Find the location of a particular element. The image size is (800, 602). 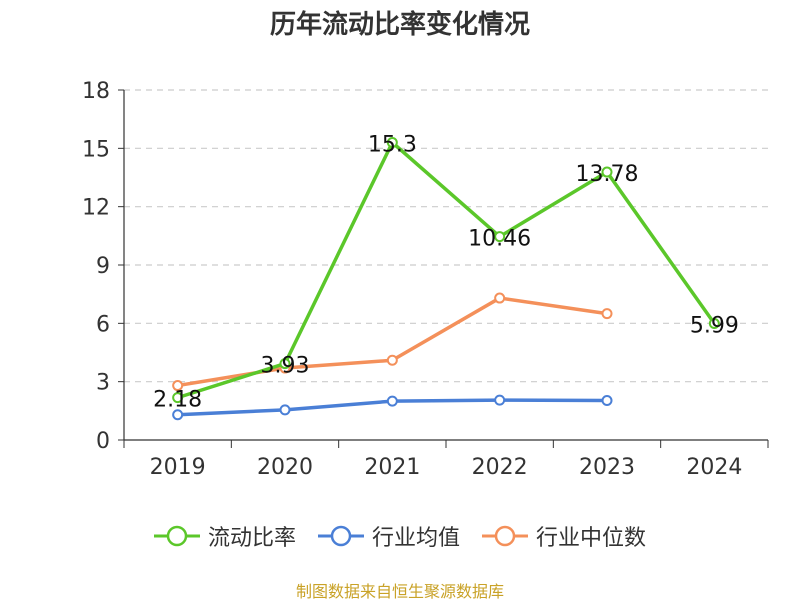

legend: 流动比率 行业均值 行业中位数 is located at coordinates (400, 536).